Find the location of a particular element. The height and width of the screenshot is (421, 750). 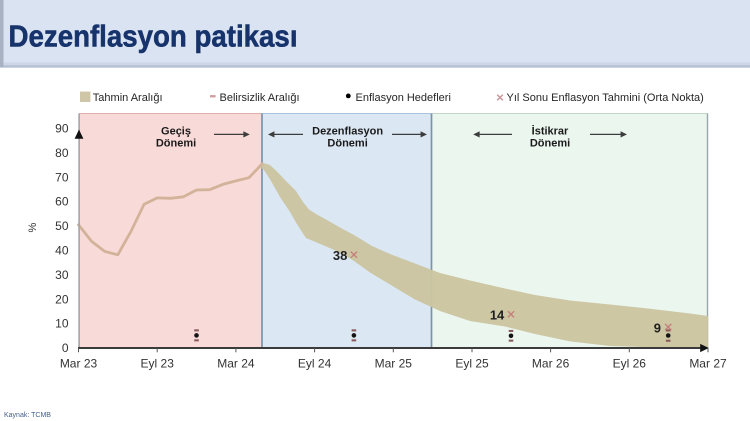

svg-text: Dezenflasyon is located at coordinates (347, 132).